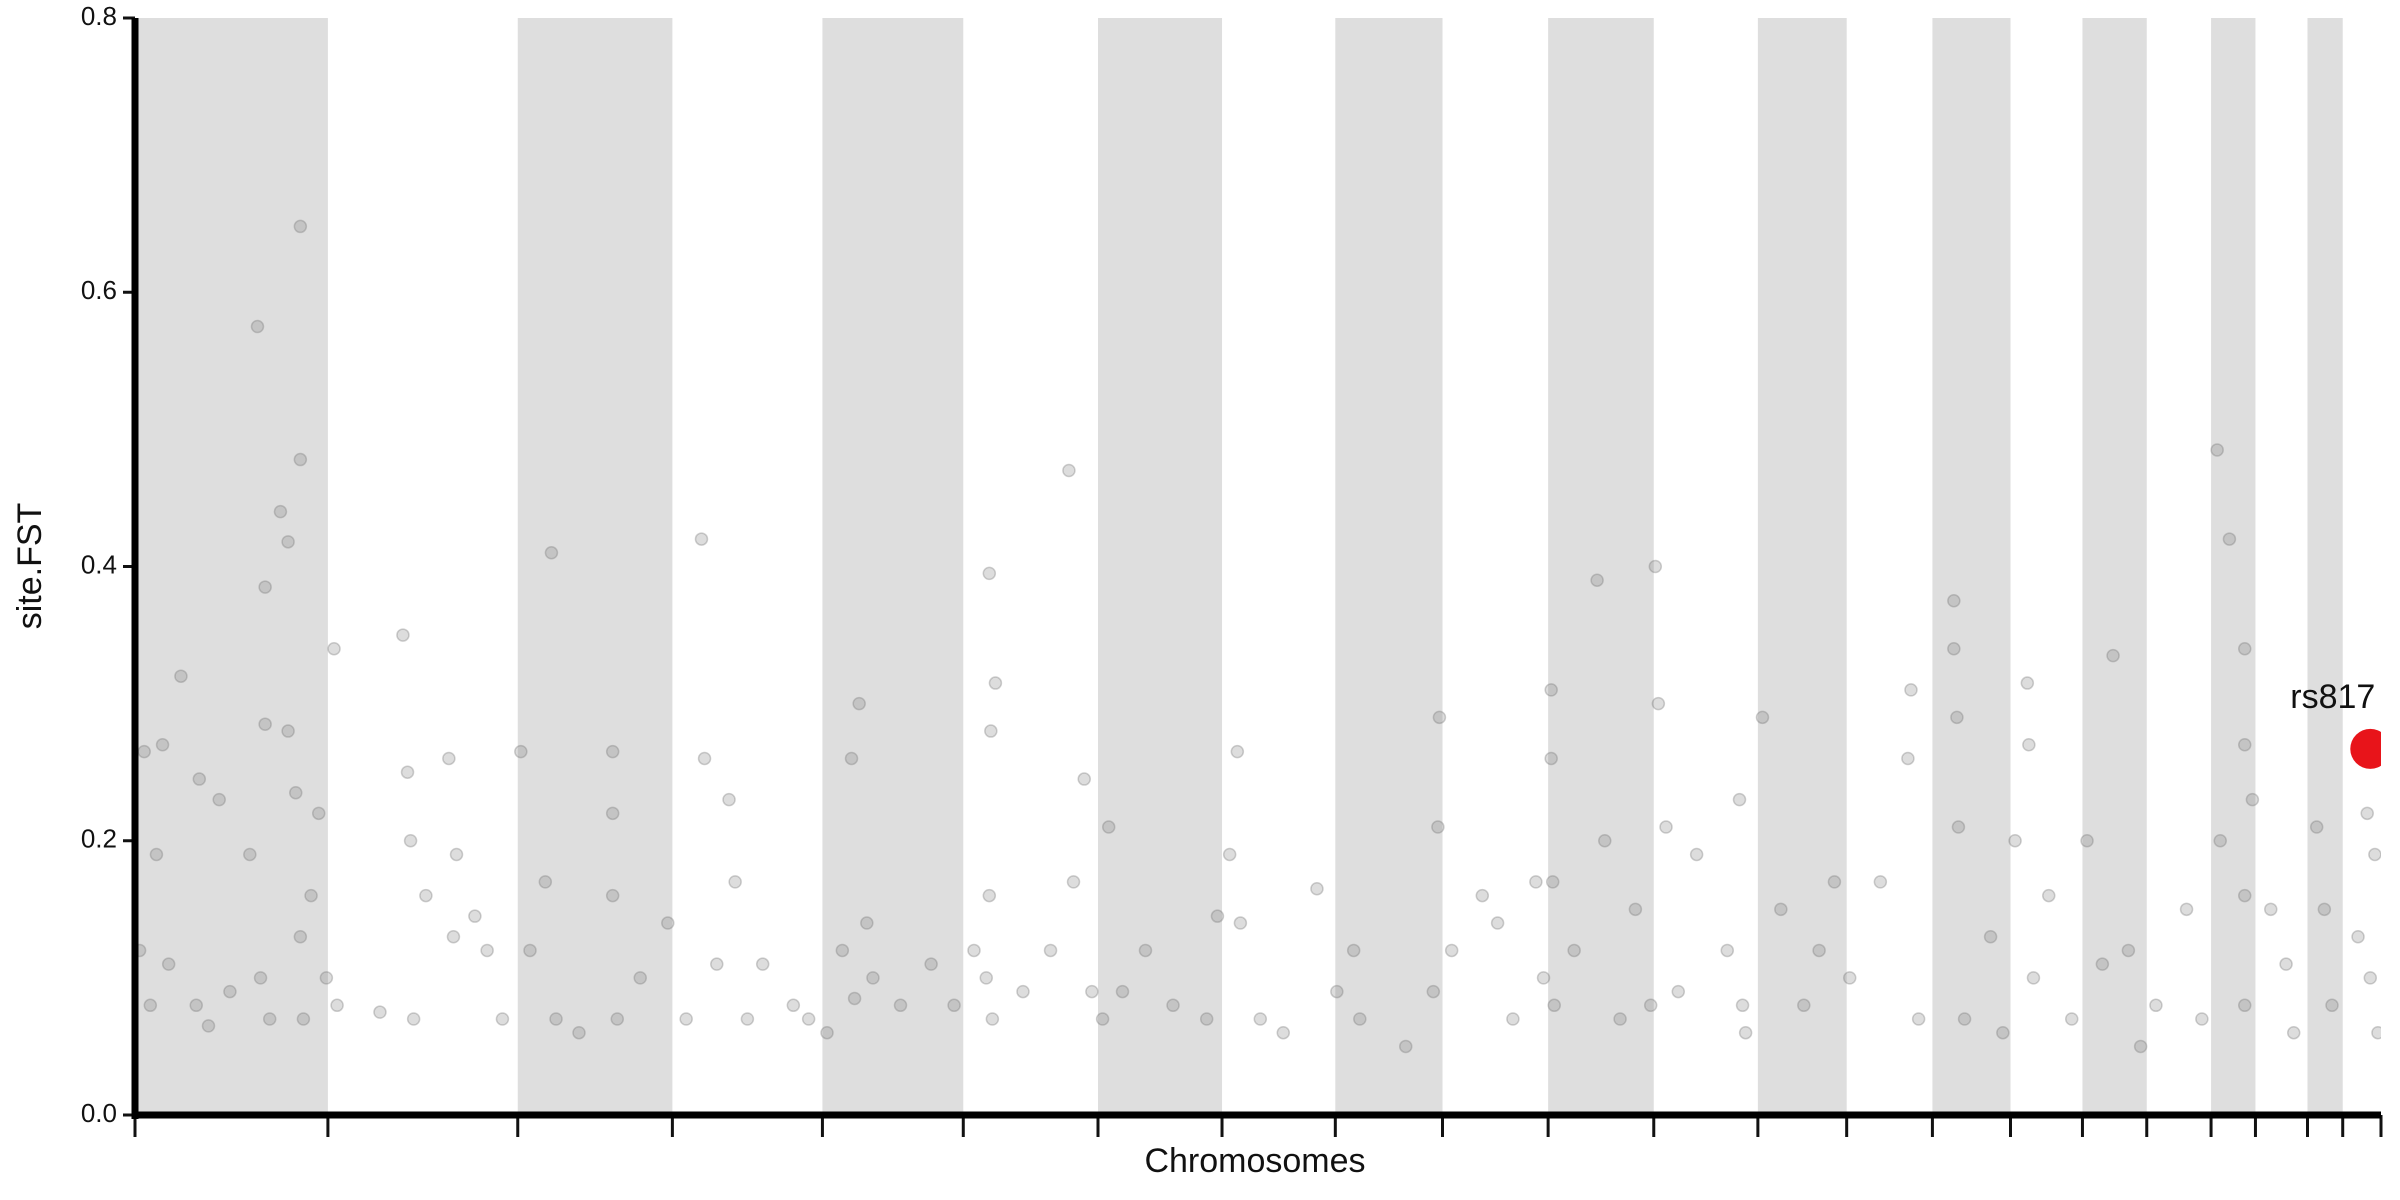  Describe the element at coordinates (99, 1113) in the screenshot. I see `y-tick-label: 0.0` at that location.